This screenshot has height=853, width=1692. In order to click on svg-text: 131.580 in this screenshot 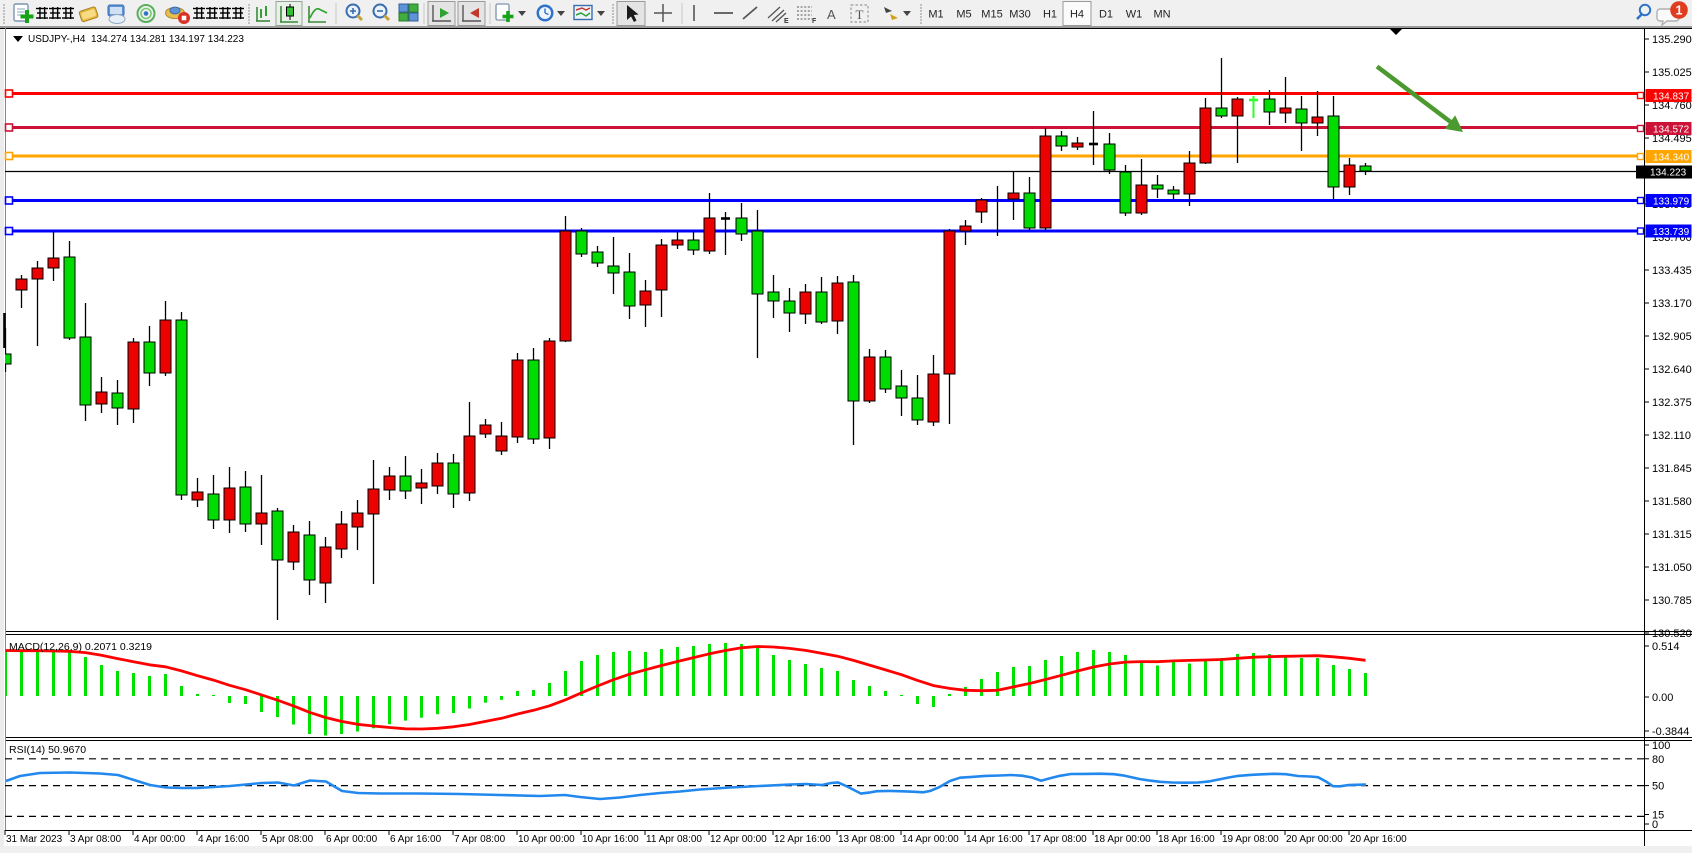, I will do `click(1672, 502)`.